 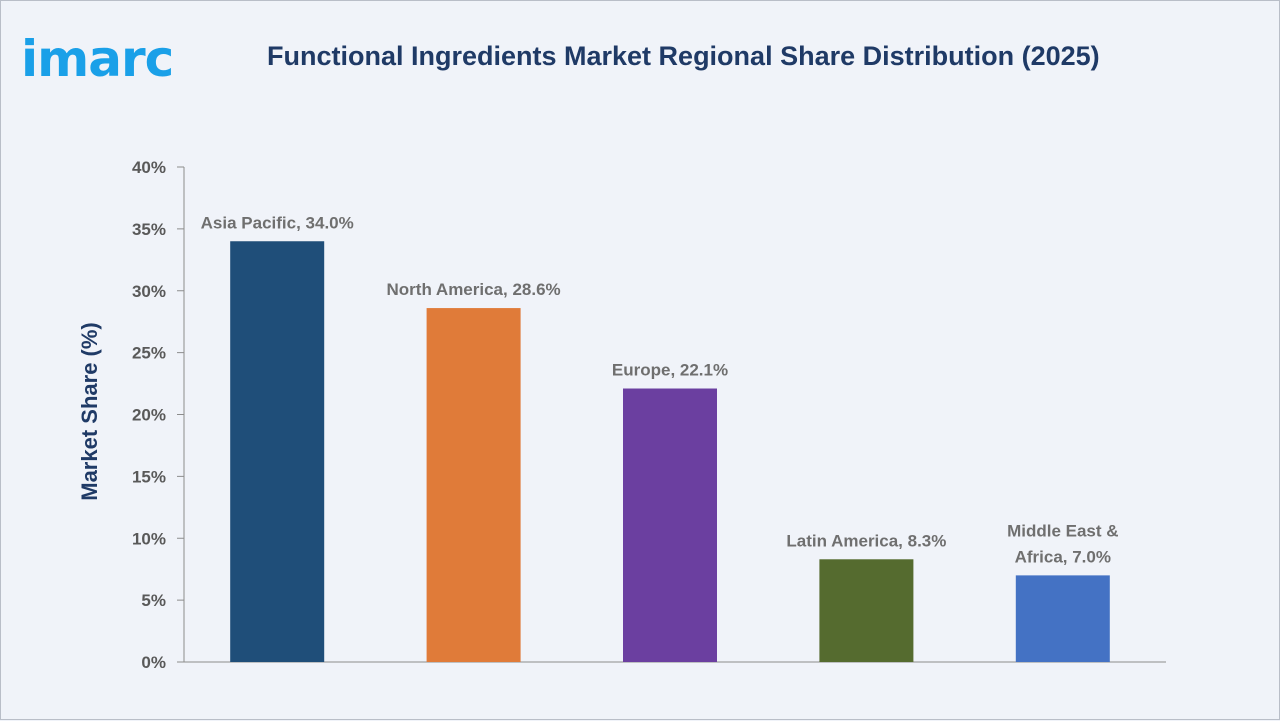 What do you see at coordinates (149, 291) in the screenshot?
I see `y-tick-label: 30%` at bounding box center [149, 291].